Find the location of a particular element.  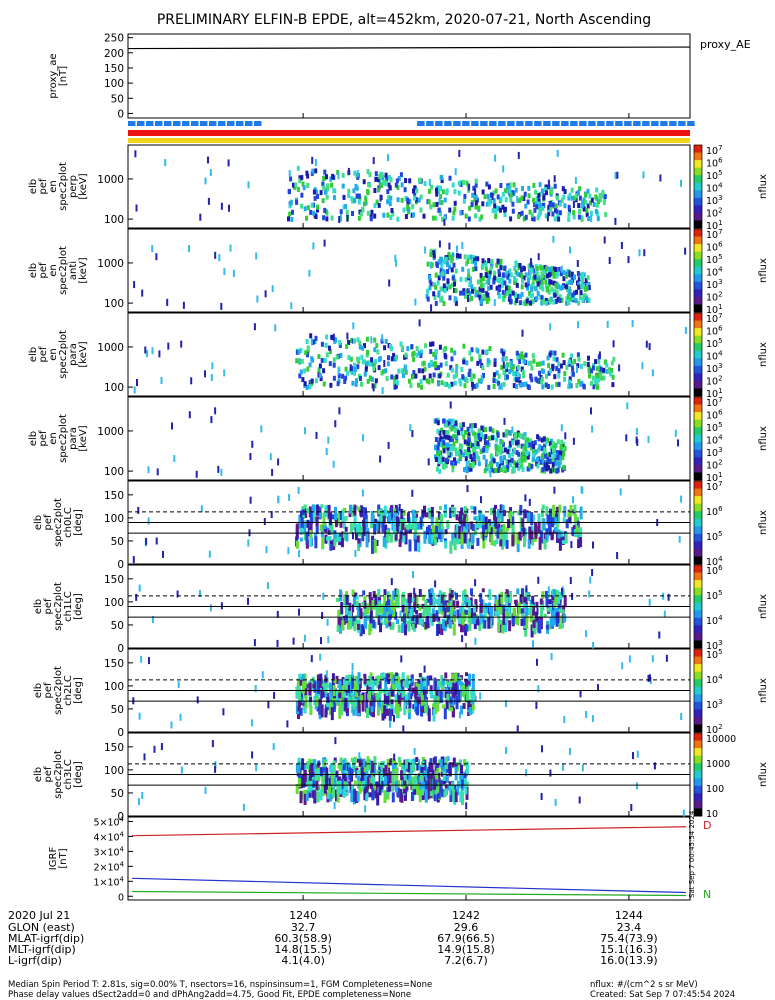

y-tick-label: 150 is located at coordinates (114, 69).